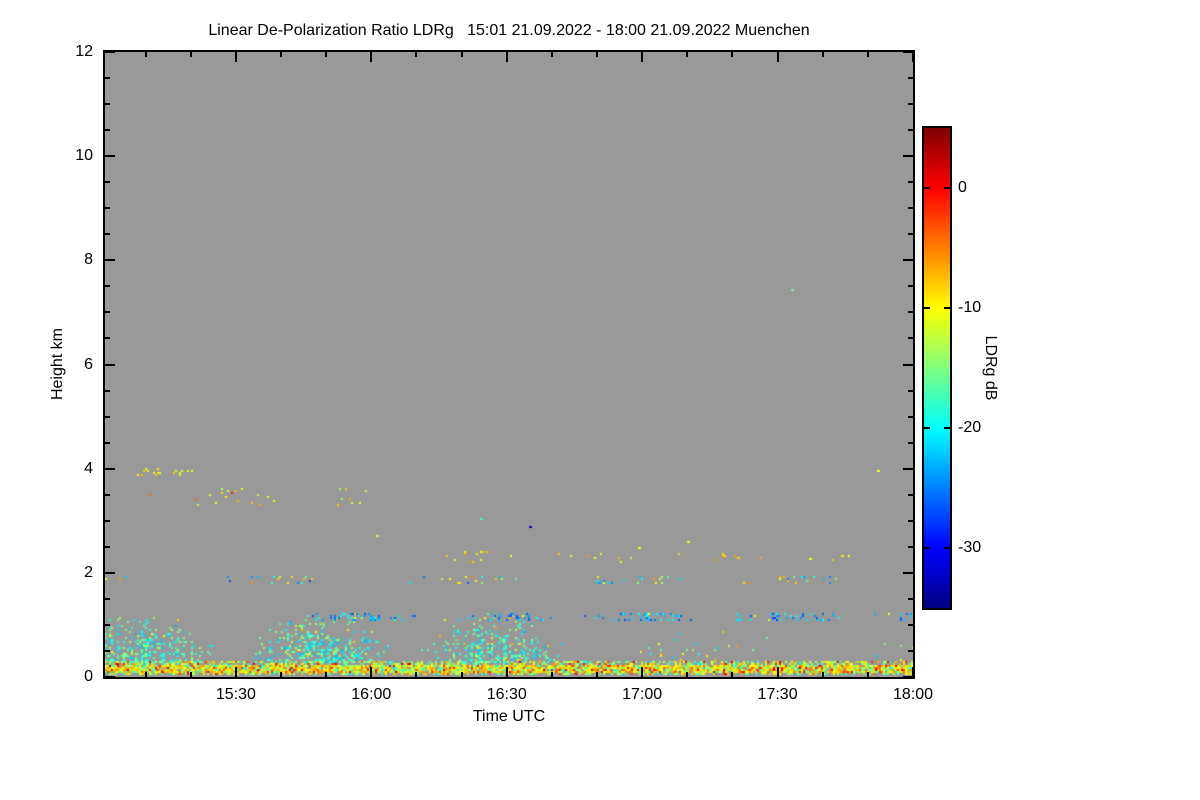 This screenshot has width=1200, height=800. What do you see at coordinates (509, 716) in the screenshot?
I see `x-axis-label: Time UTC` at bounding box center [509, 716].